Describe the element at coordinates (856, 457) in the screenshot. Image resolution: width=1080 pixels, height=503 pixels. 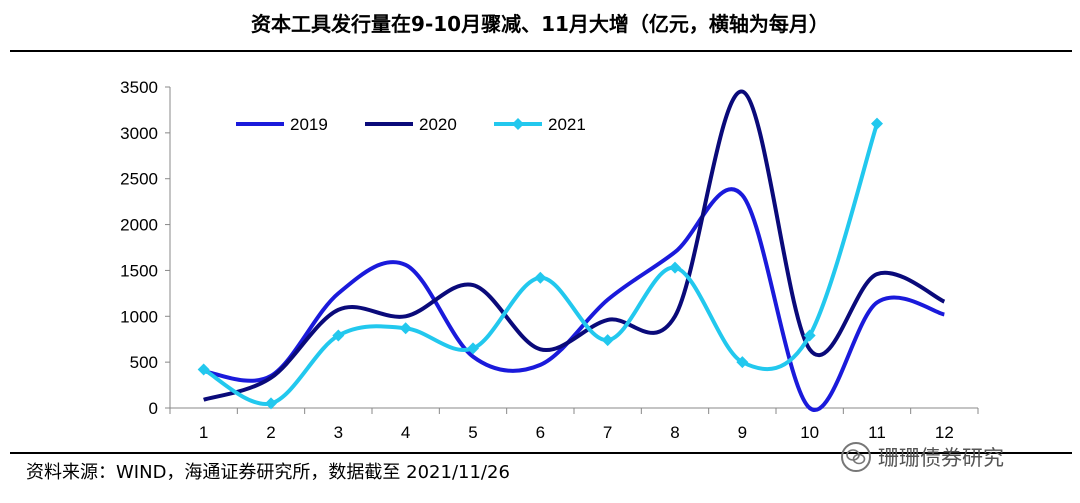
I see `wechat-icon` at that location.